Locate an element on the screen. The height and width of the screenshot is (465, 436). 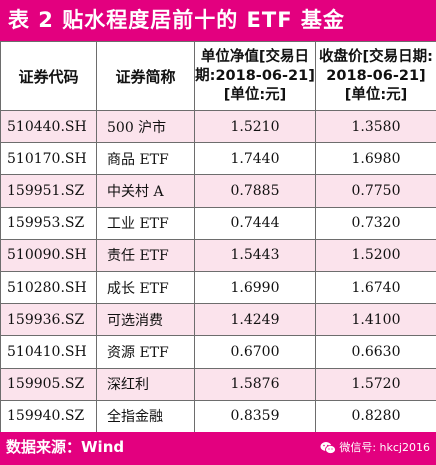
cell-close: 1.3580 is located at coordinates (375, 126).